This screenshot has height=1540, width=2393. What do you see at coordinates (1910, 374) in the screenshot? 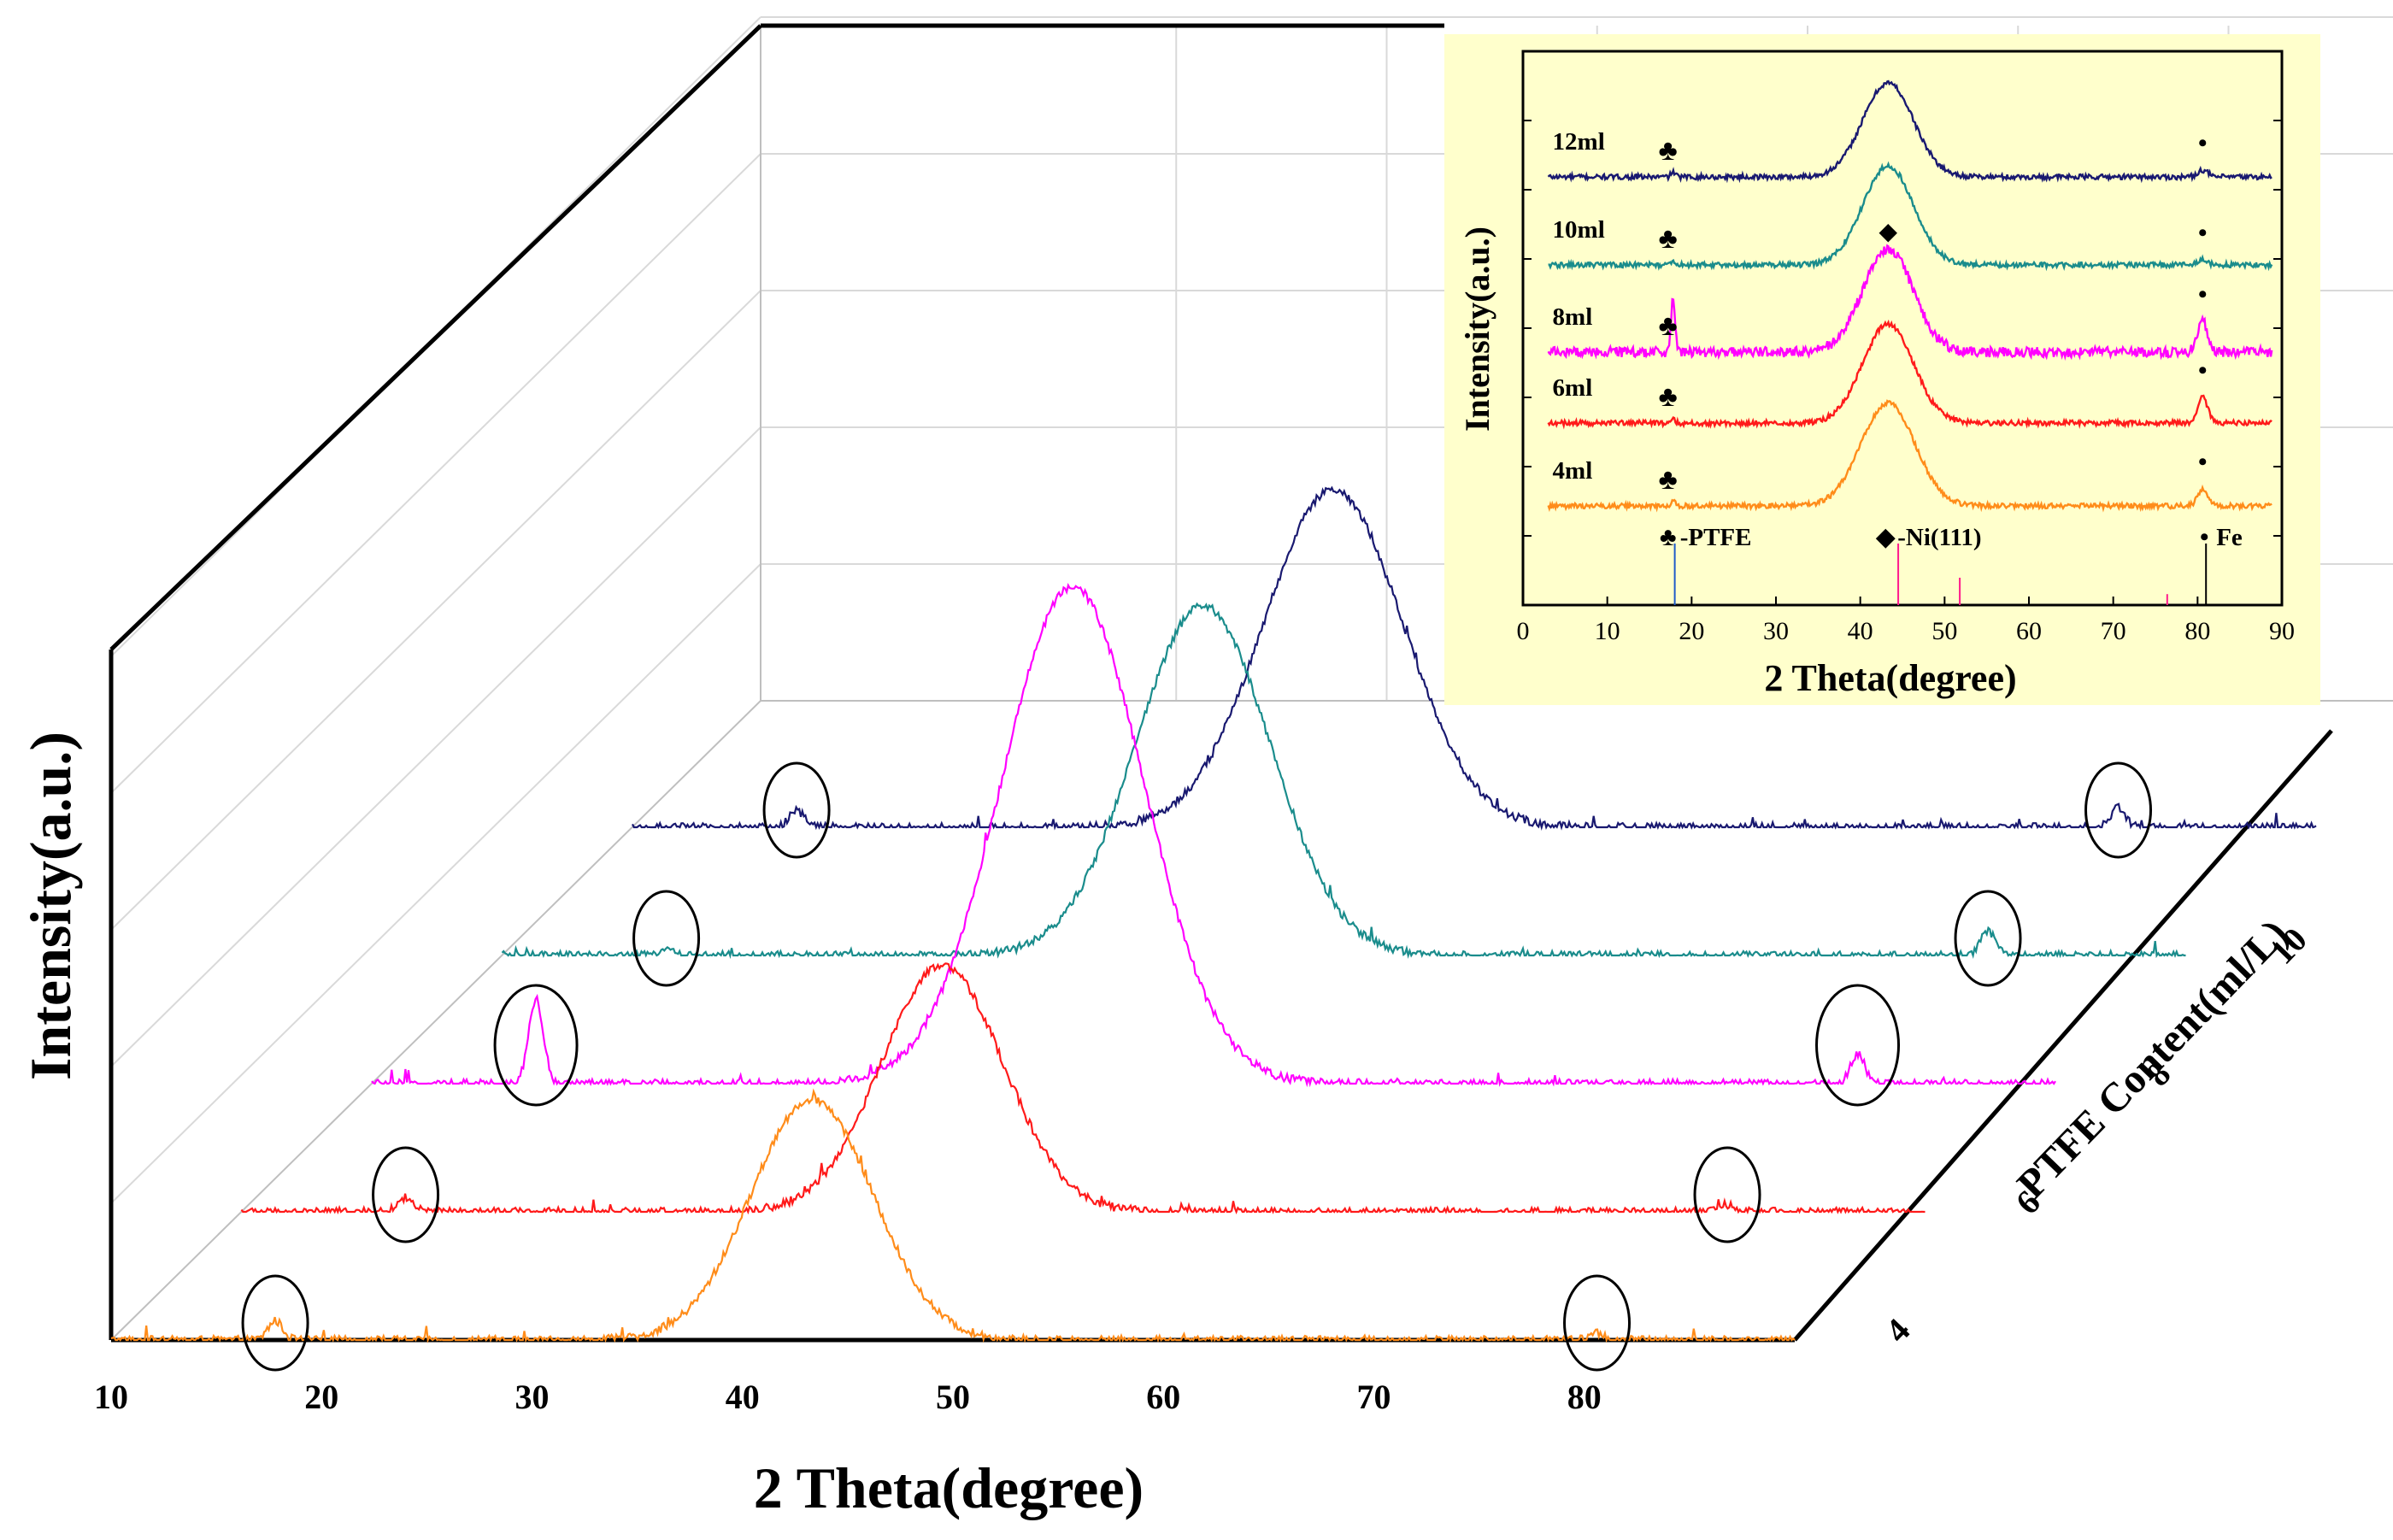
I see `inset-series-line-6ml` at bounding box center [1910, 374].